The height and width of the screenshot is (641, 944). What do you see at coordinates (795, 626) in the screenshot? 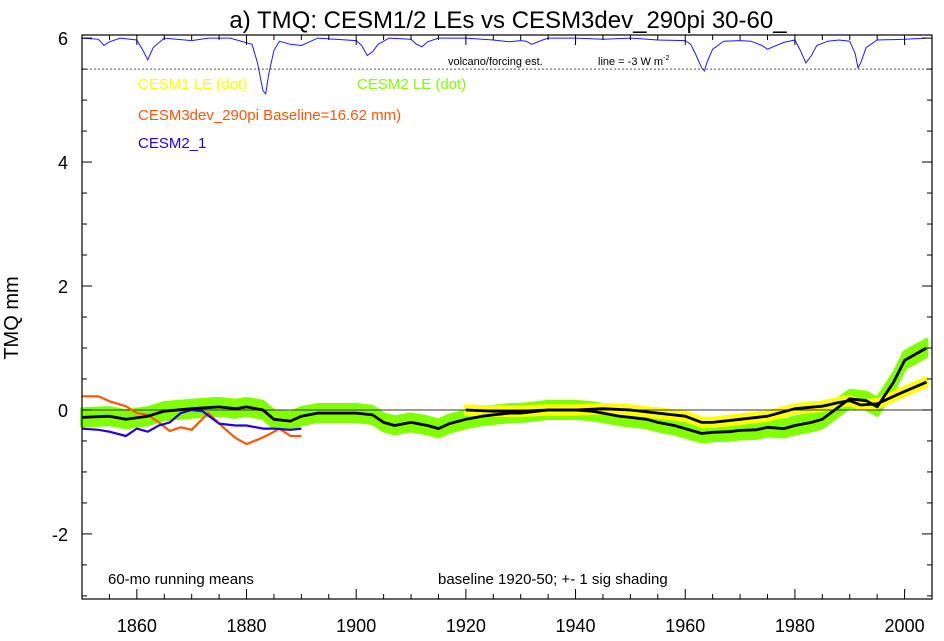
I see `x-tick-label: 1980` at bounding box center [795, 626].